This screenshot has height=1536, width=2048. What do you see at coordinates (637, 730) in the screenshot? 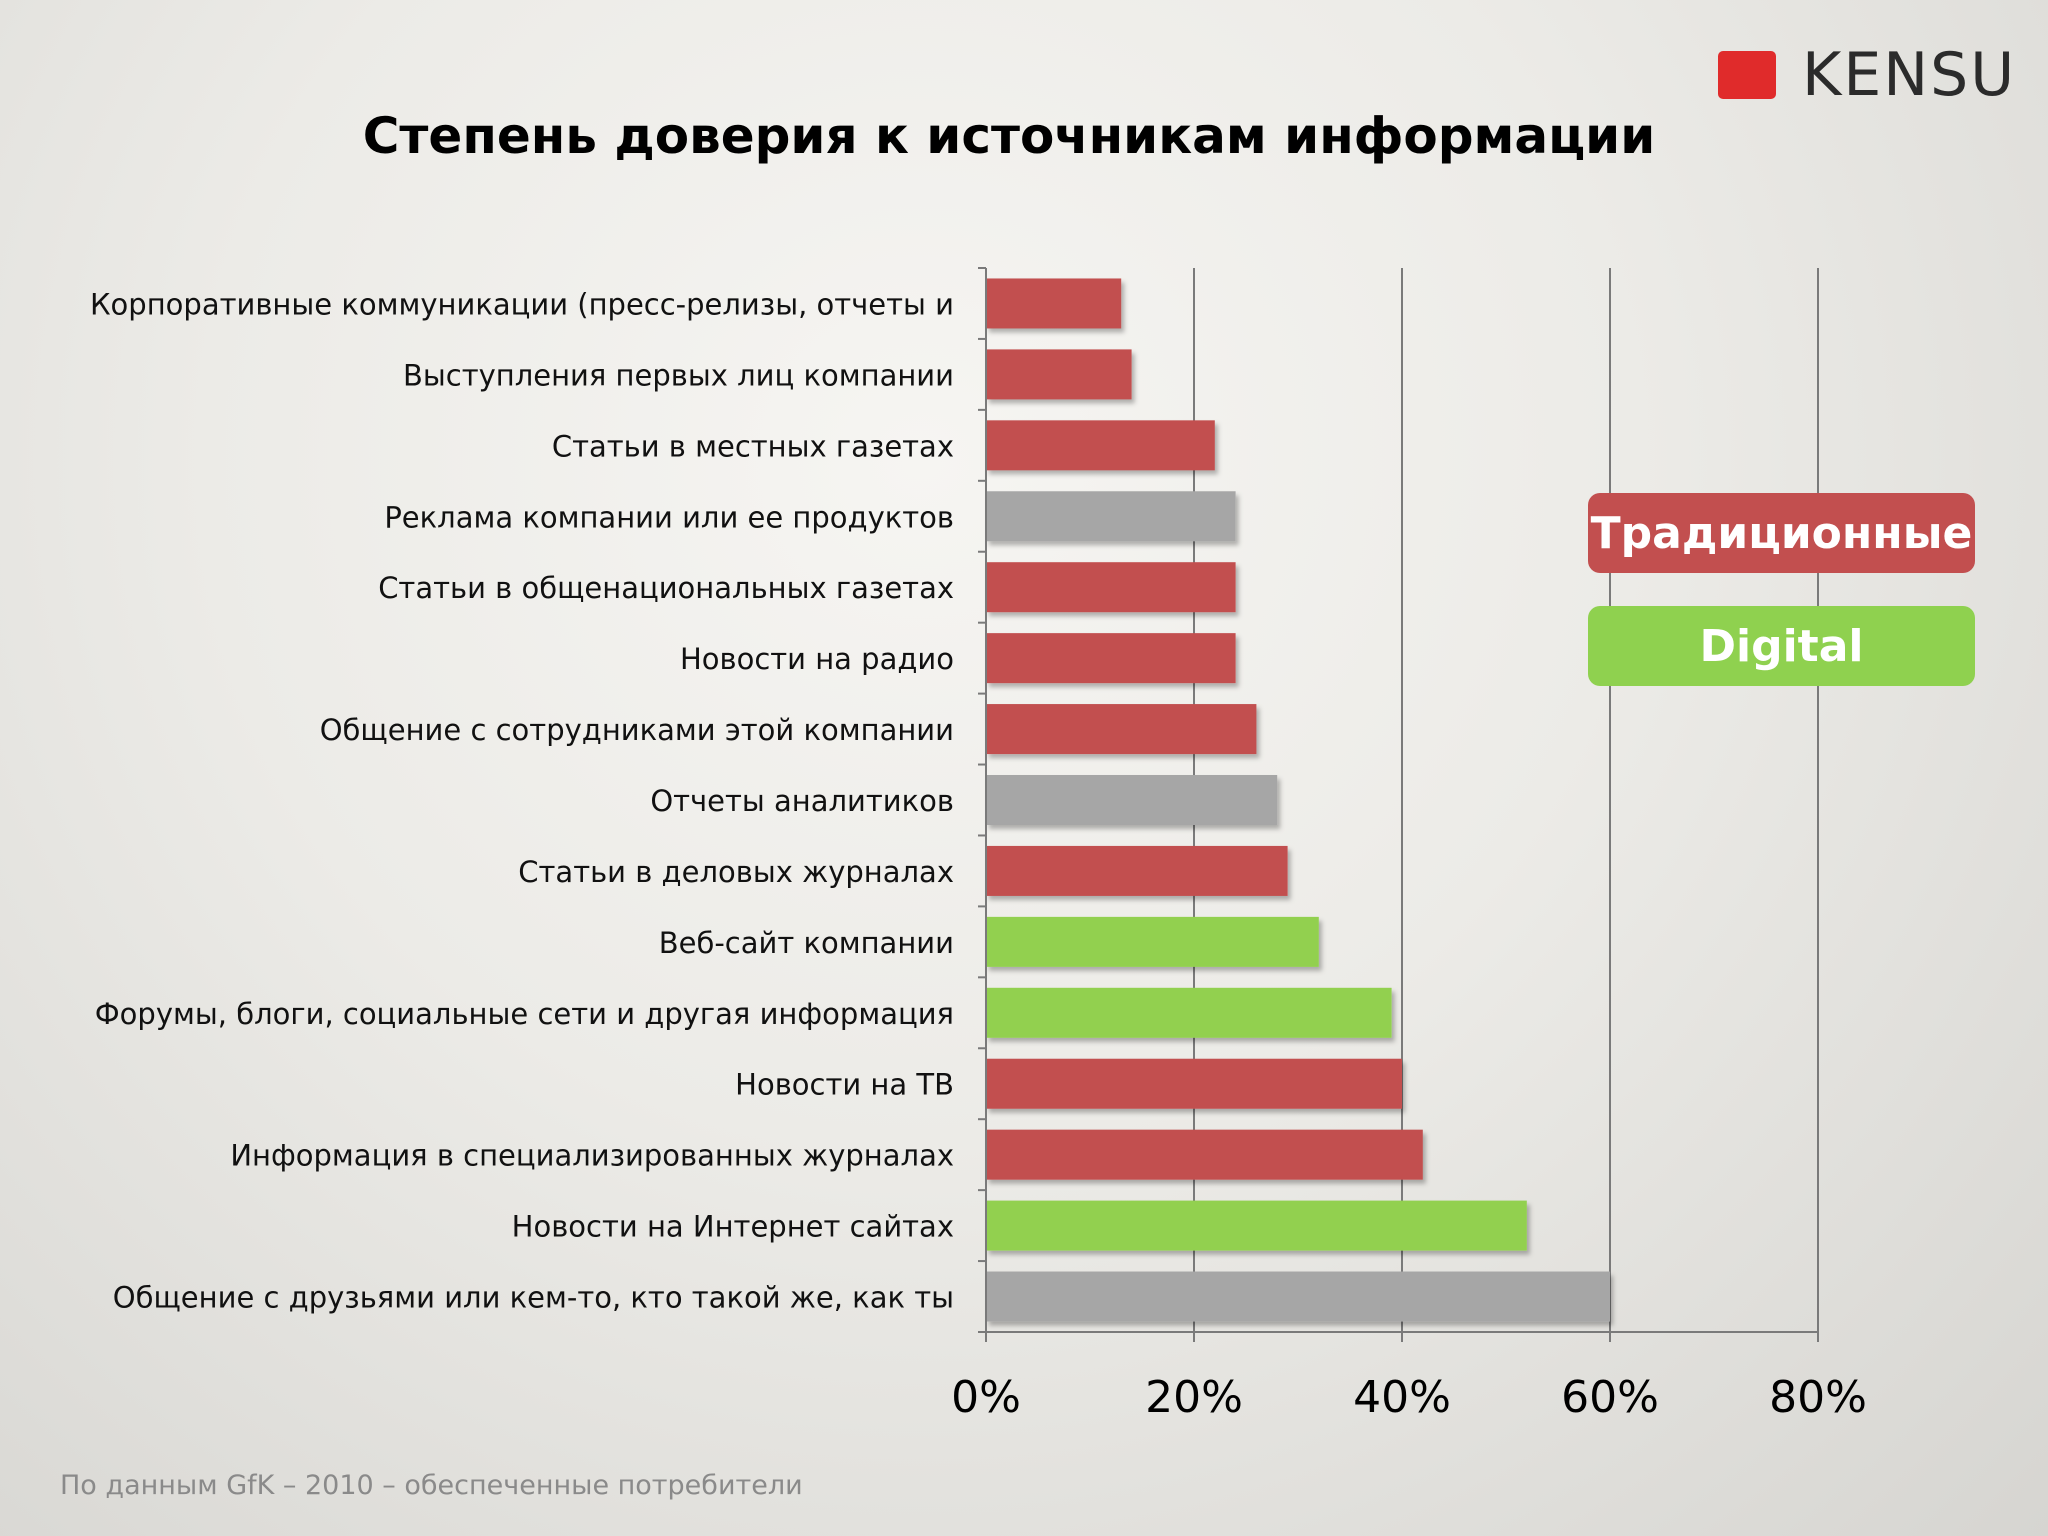
I see `category-label: Общение с сотрудниками этой компании` at bounding box center [637, 730].